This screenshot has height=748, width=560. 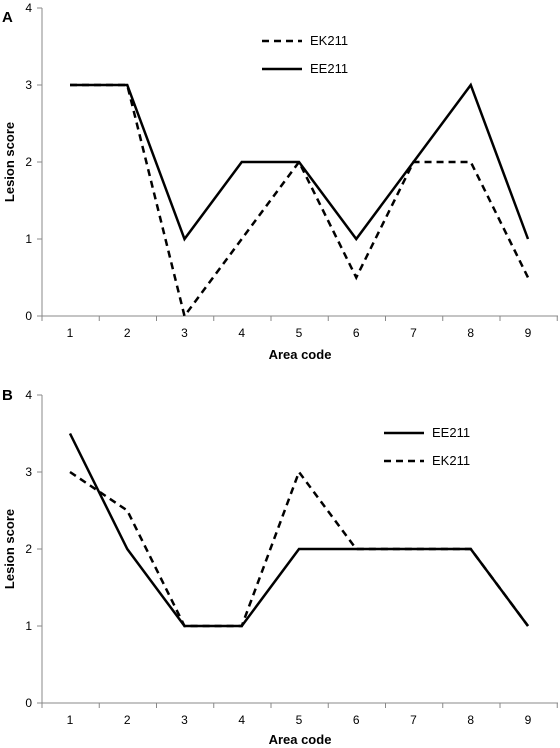 I want to click on y-tick-label-b-2: 2, so click(x=28, y=549).